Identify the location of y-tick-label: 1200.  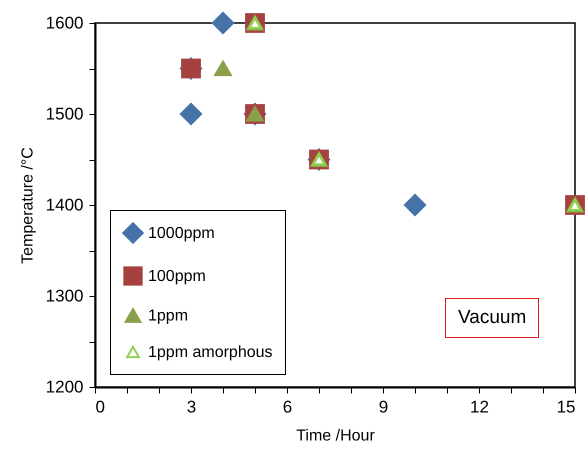
(65, 387).